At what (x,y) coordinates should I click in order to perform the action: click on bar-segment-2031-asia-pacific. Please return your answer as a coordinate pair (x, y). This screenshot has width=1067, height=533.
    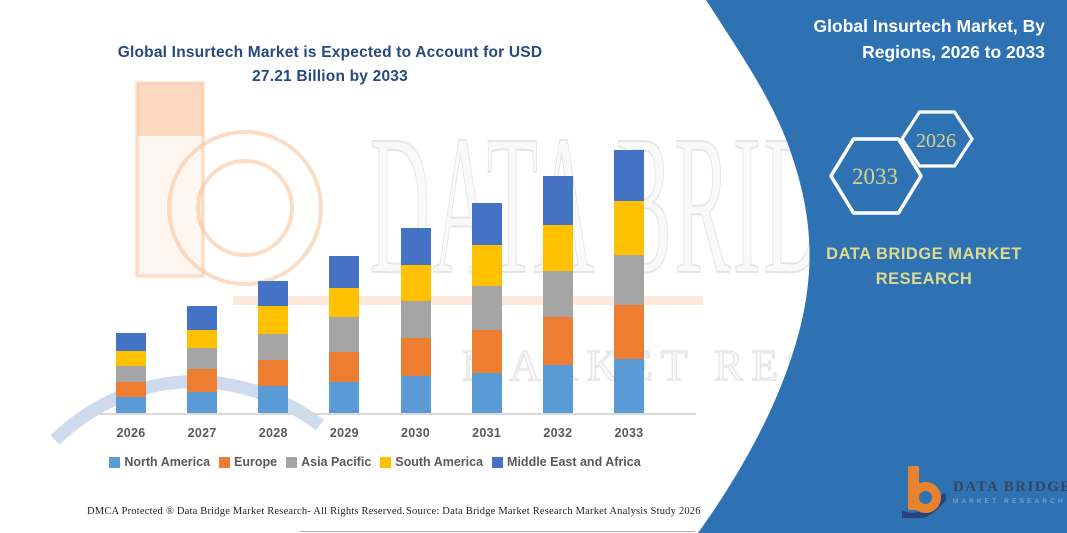
    Looking at the image, I should click on (486, 308).